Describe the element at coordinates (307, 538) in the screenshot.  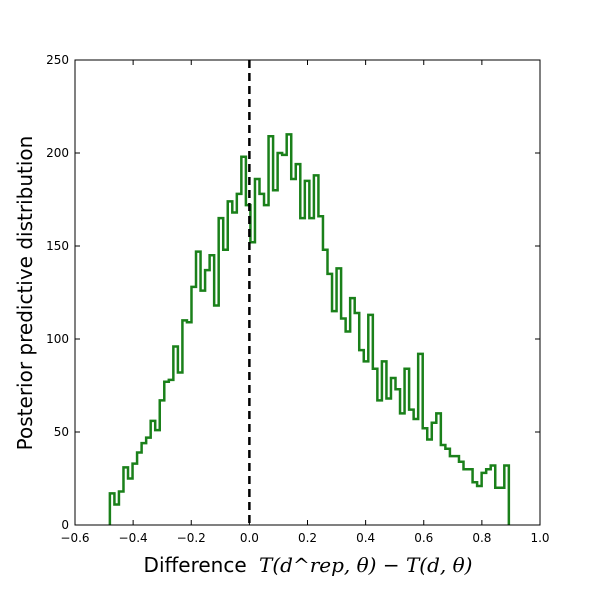
I see `x-tick-label: 0.2` at that location.